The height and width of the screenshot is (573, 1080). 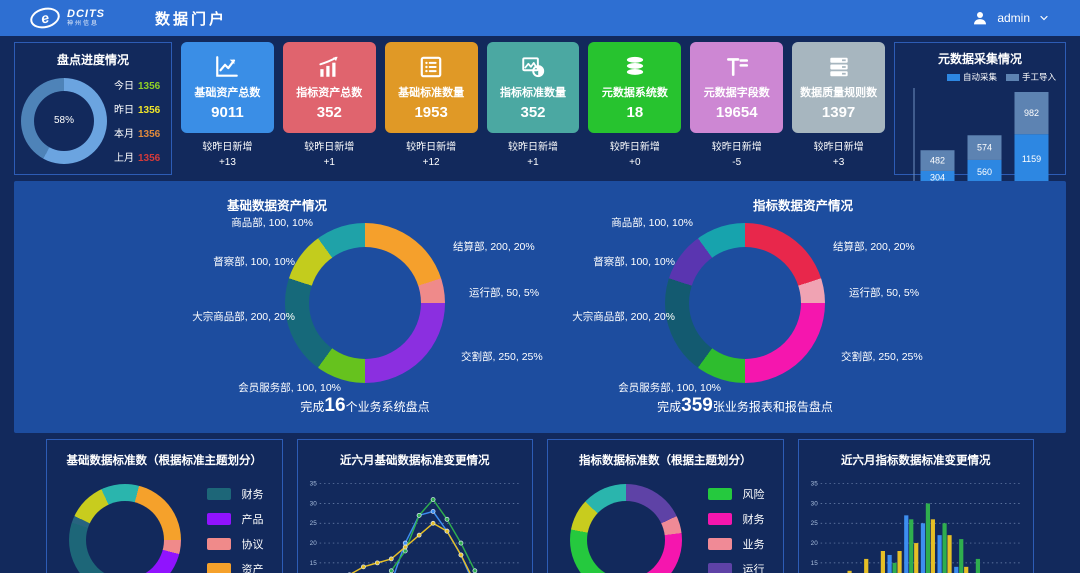 I want to click on legend-label: 风险, so click(x=753, y=495).